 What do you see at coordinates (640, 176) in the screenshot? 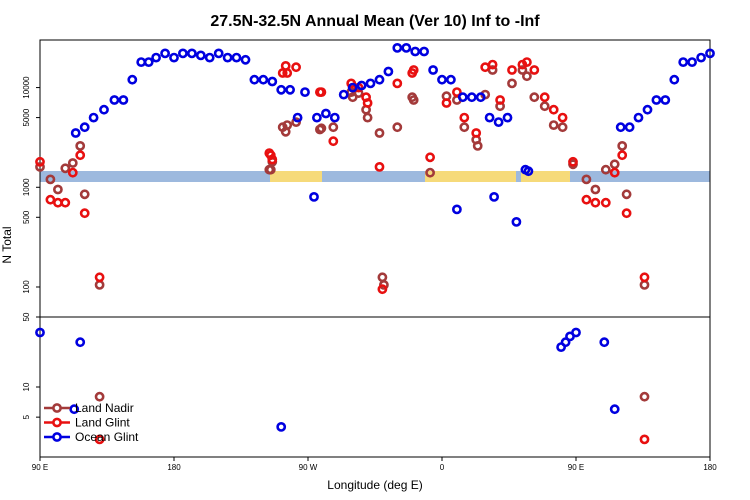
I see `ocean-segment-pacific-east` at bounding box center [640, 176].